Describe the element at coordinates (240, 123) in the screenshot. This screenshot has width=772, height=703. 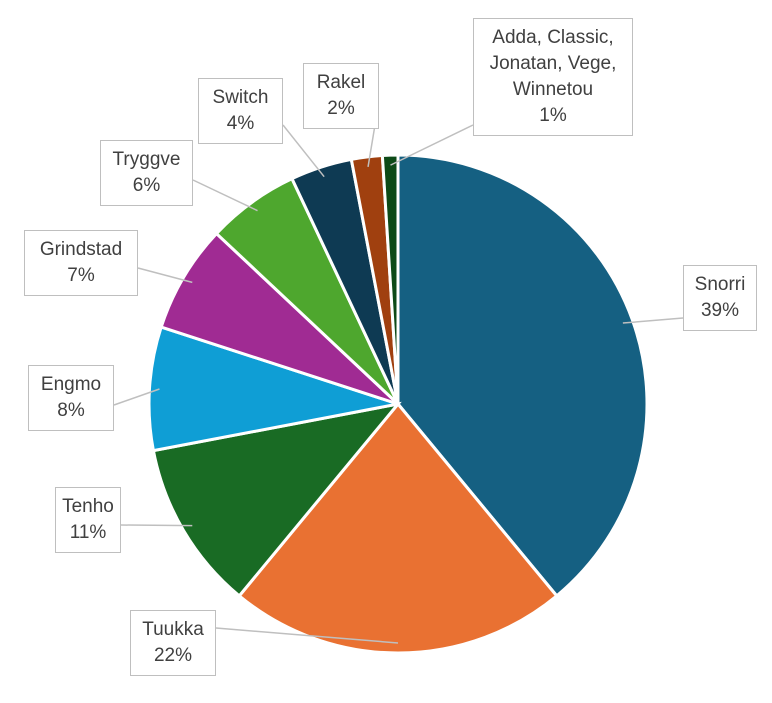
I see `label-value: 4%` at that location.